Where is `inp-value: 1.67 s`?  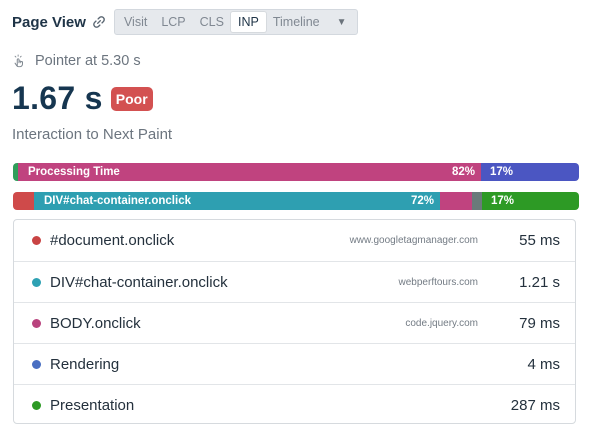 inp-value: 1.67 s is located at coordinates (57, 98).